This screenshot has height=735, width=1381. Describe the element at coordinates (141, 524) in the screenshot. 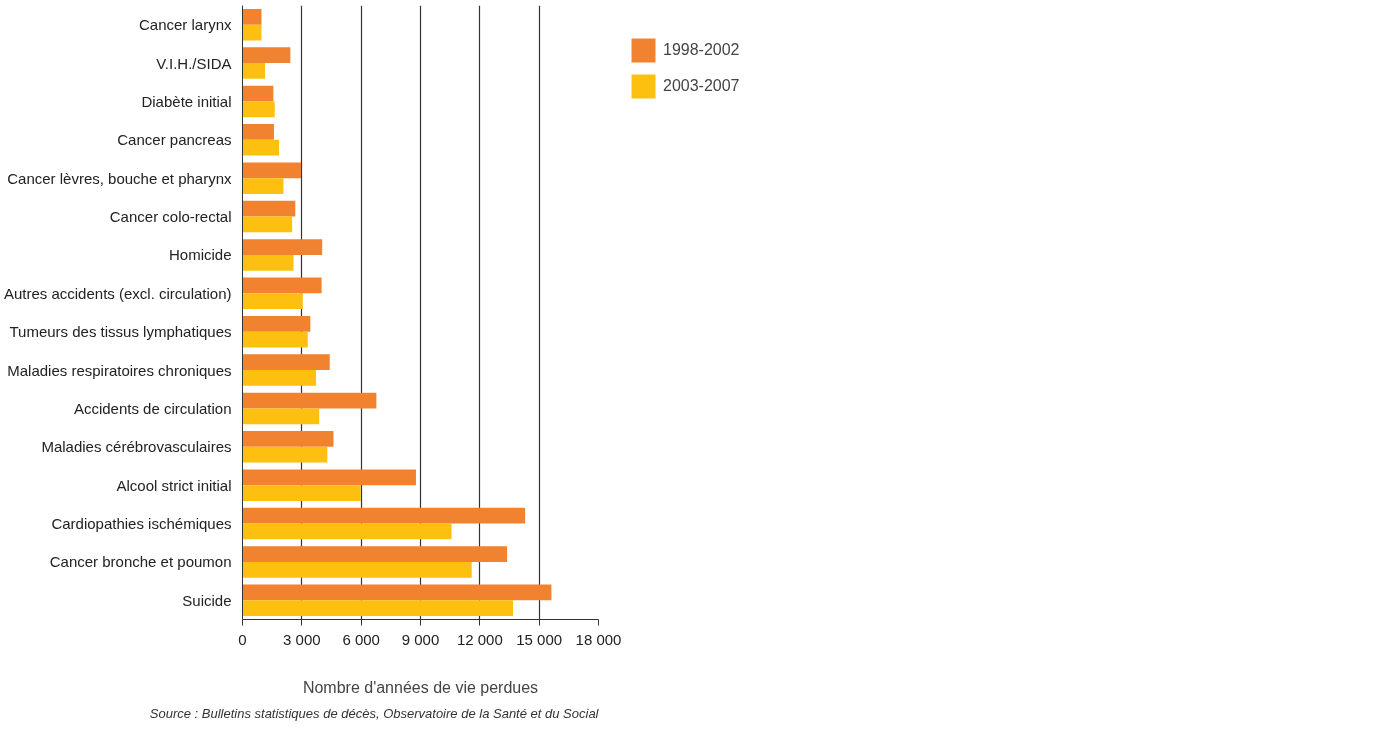

I see `y-tick-label: Cardiopathies ischémiques` at that location.